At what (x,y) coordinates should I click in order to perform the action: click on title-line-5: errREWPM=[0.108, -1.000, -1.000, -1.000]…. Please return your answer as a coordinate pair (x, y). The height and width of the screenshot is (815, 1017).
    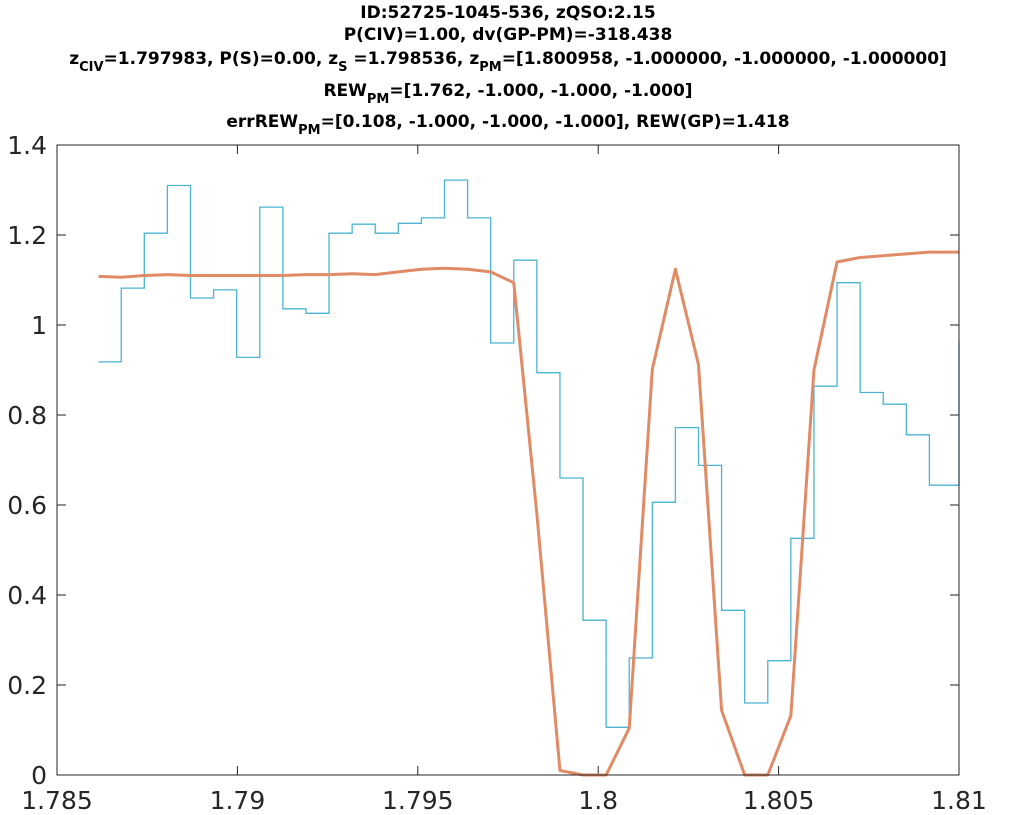
    Looking at the image, I should click on (507, 125).